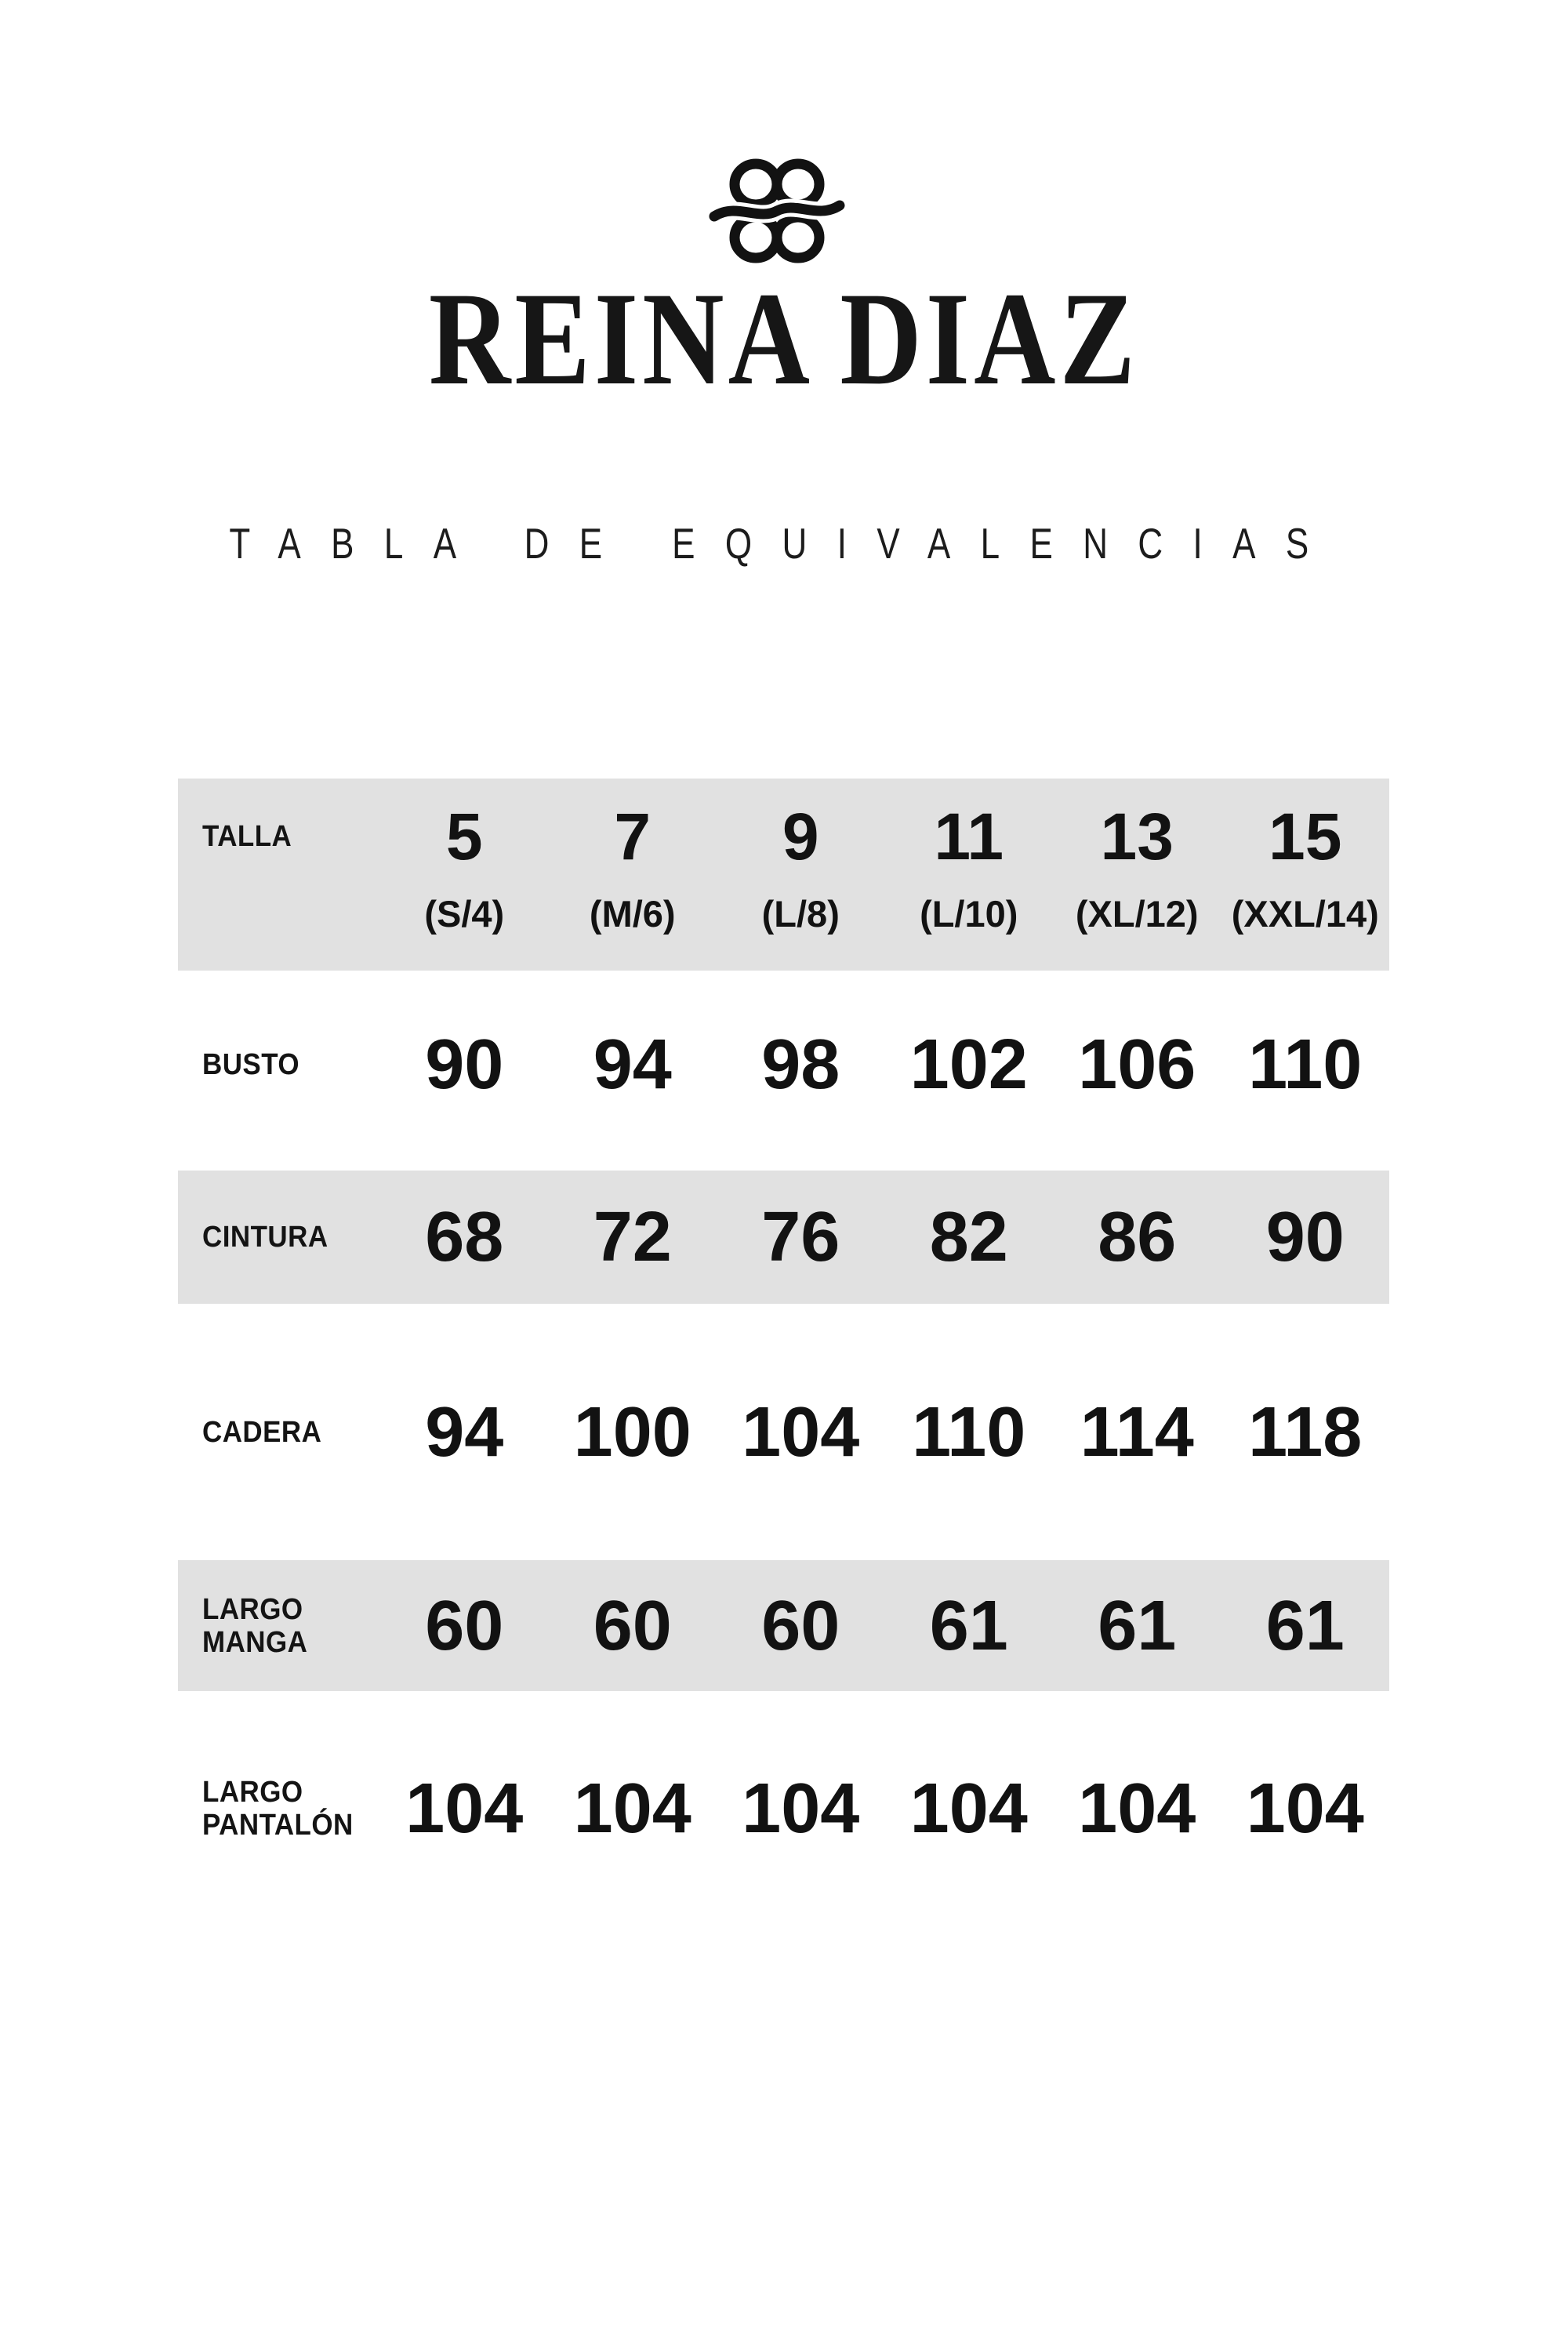 This screenshot has height=2352, width=1568. I want to click on measure-number: 82, so click(968, 1237).